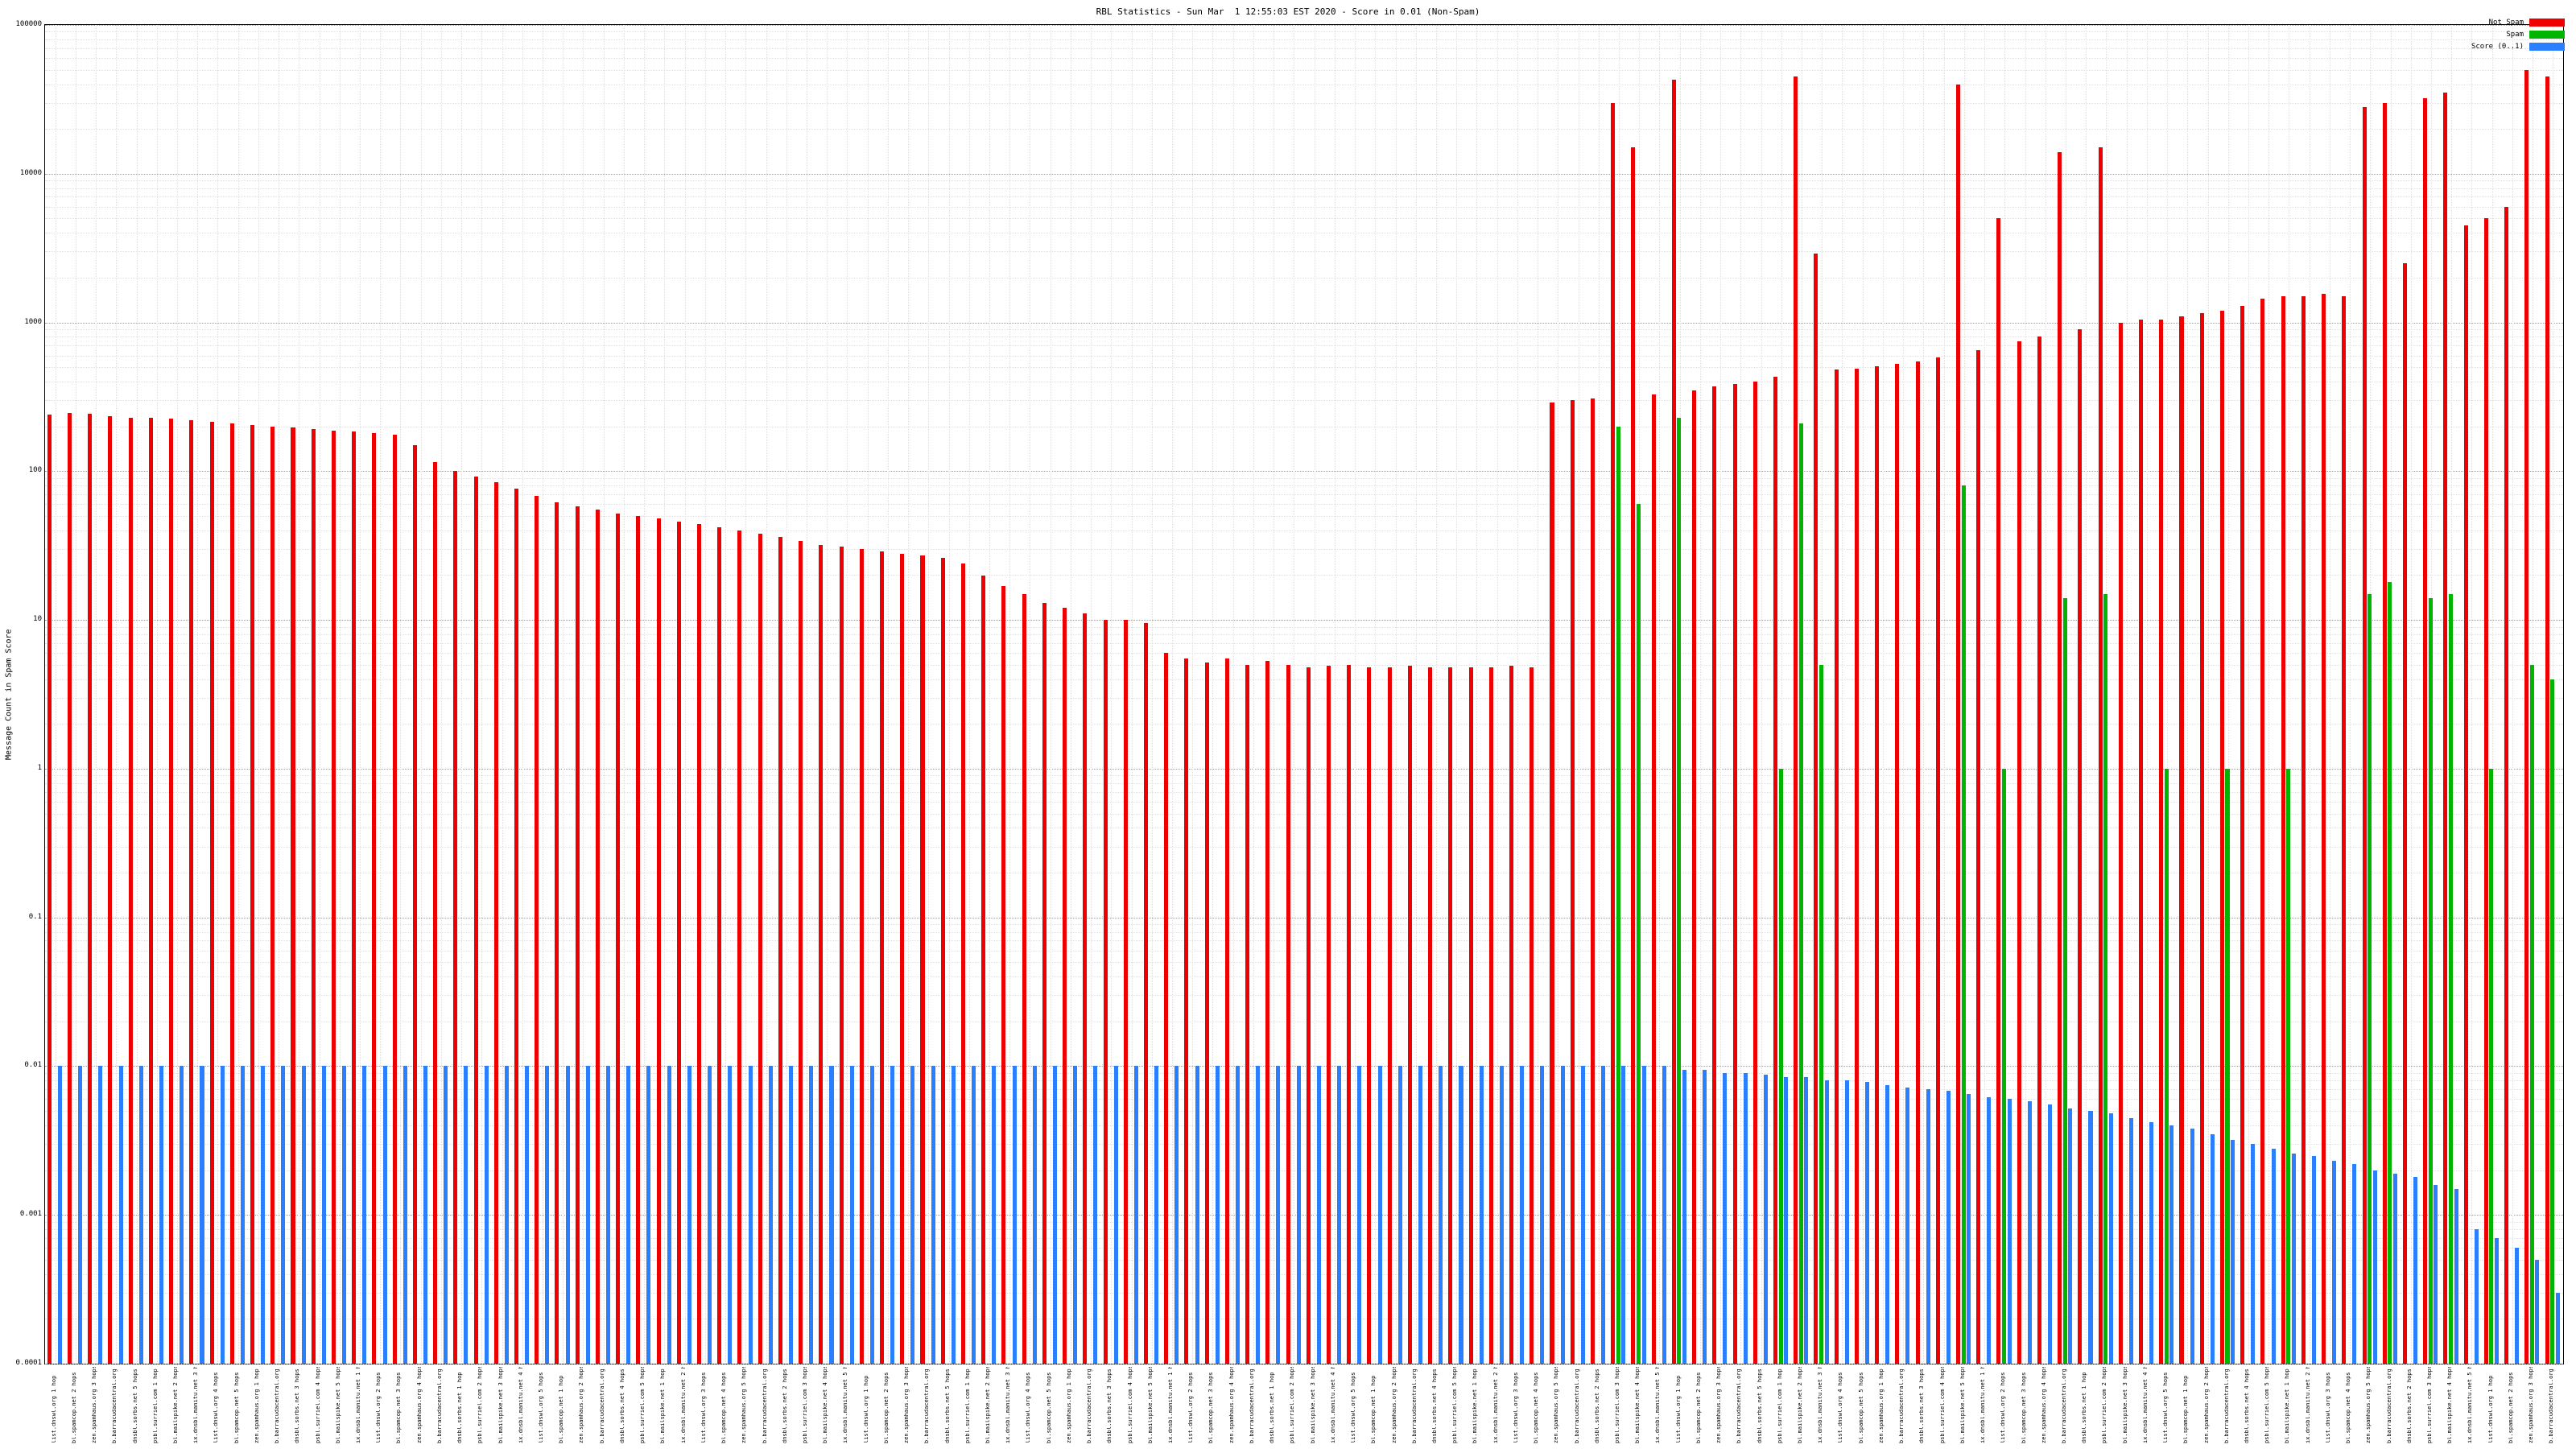 This screenshot has height=1449, width=2576. What do you see at coordinates (1434, 1405) in the screenshot?
I see `x-tick-label: dnsbl.sorbs.net 4 hops` at bounding box center [1434, 1405].